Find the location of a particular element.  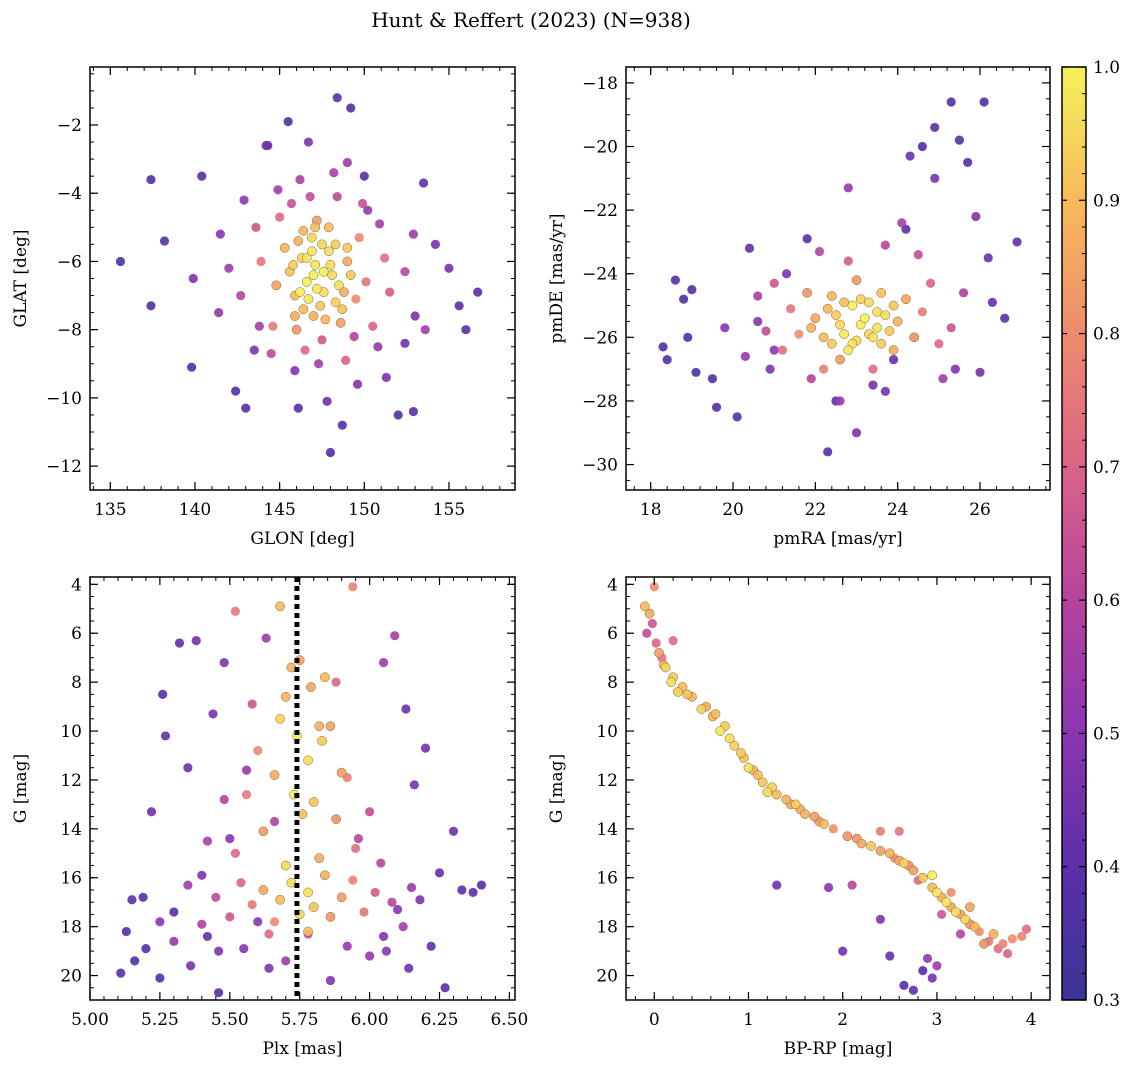

y-tick-label: 10 is located at coordinates (607, 732).